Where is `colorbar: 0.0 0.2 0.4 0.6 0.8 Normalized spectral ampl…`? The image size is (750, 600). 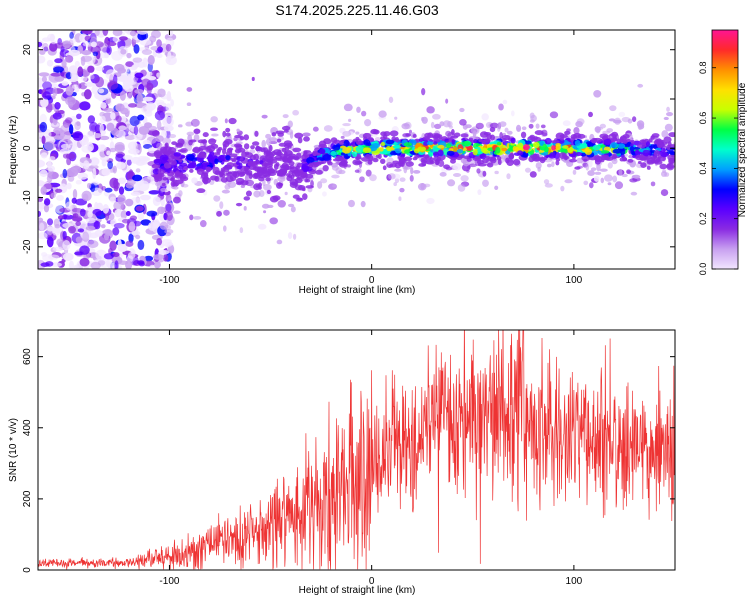
colorbar: 0.0 0.2 0.4 0.6 0.8 Normalized spectral ampl… is located at coordinates (723, 152).